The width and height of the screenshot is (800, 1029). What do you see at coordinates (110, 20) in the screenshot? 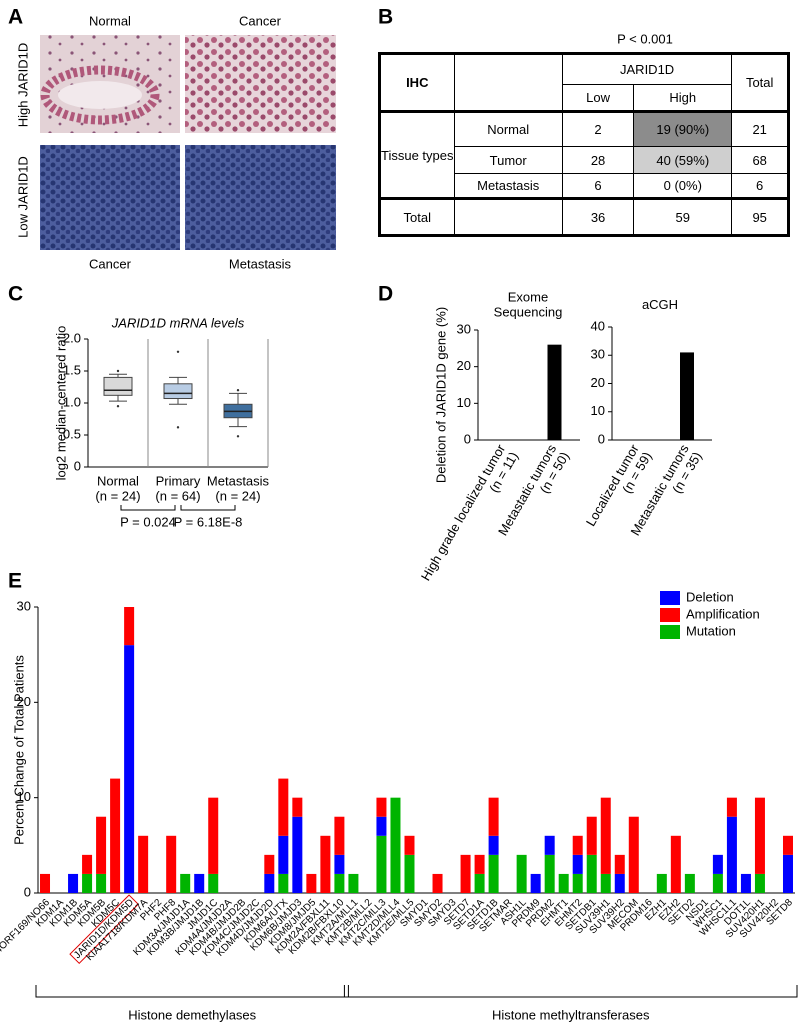
I see `column-label: Normal` at bounding box center [110, 20].